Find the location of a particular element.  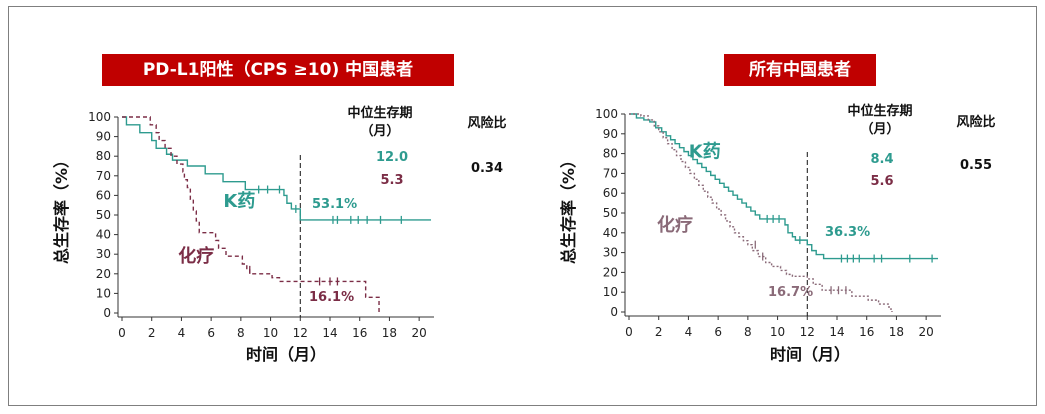

chart-title-banner-pdl1: PD-L1阳性（CPS ≥10) 中国患者 is located at coordinates (278, 70).